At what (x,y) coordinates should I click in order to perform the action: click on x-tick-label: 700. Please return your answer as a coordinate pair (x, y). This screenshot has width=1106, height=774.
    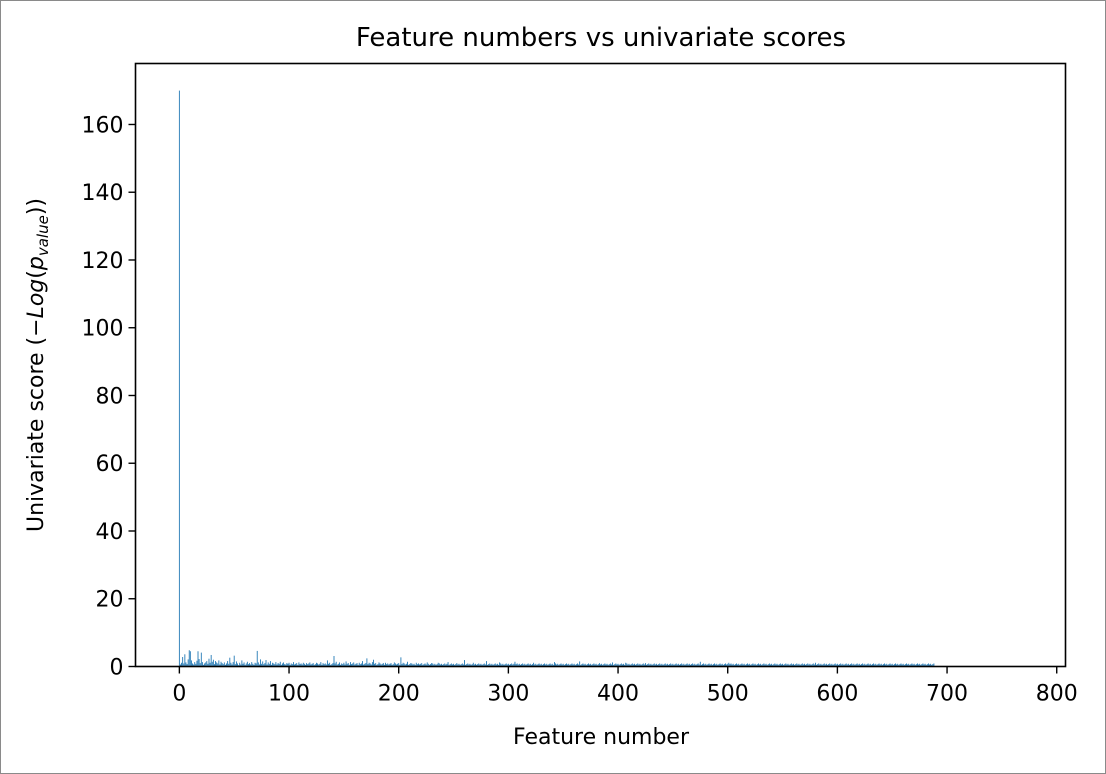
    Looking at the image, I should click on (947, 694).